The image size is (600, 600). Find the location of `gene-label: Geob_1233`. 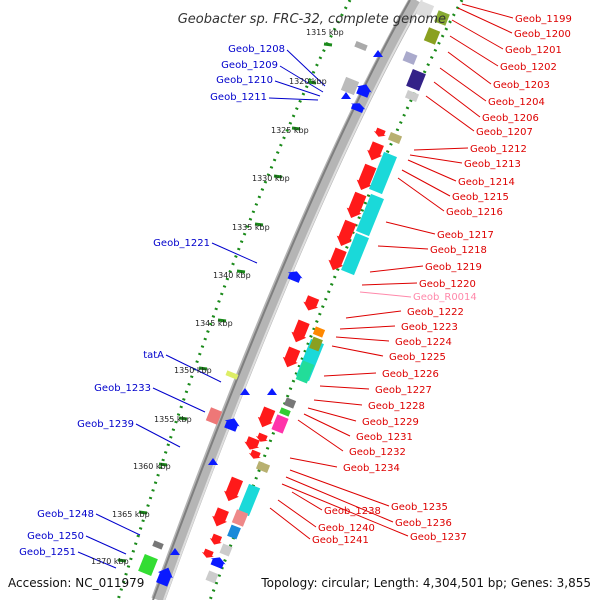

gene-label: Geob_1233 is located at coordinates (122, 388).